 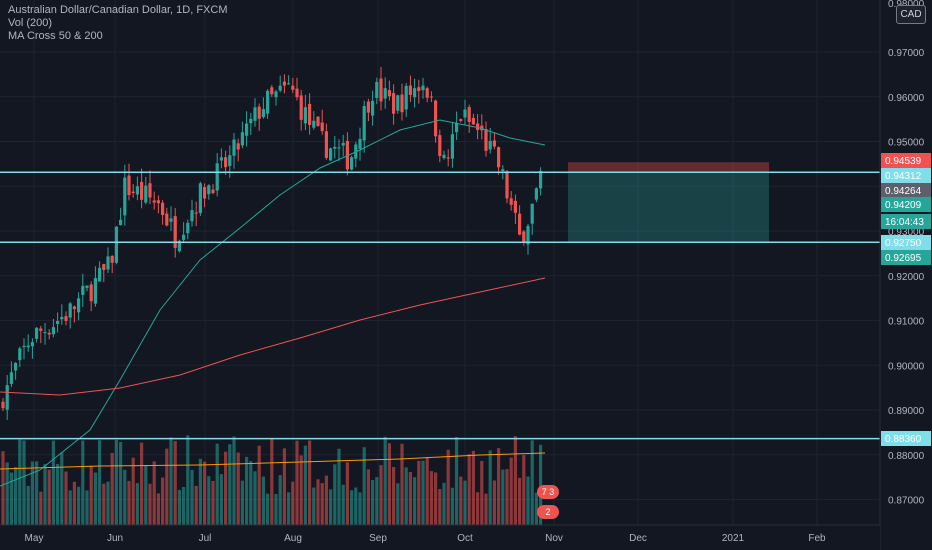 What do you see at coordinates (548, 492) in the screenshot?
I see `event-badge-1: 7 3` at bounding box center [548, 492].